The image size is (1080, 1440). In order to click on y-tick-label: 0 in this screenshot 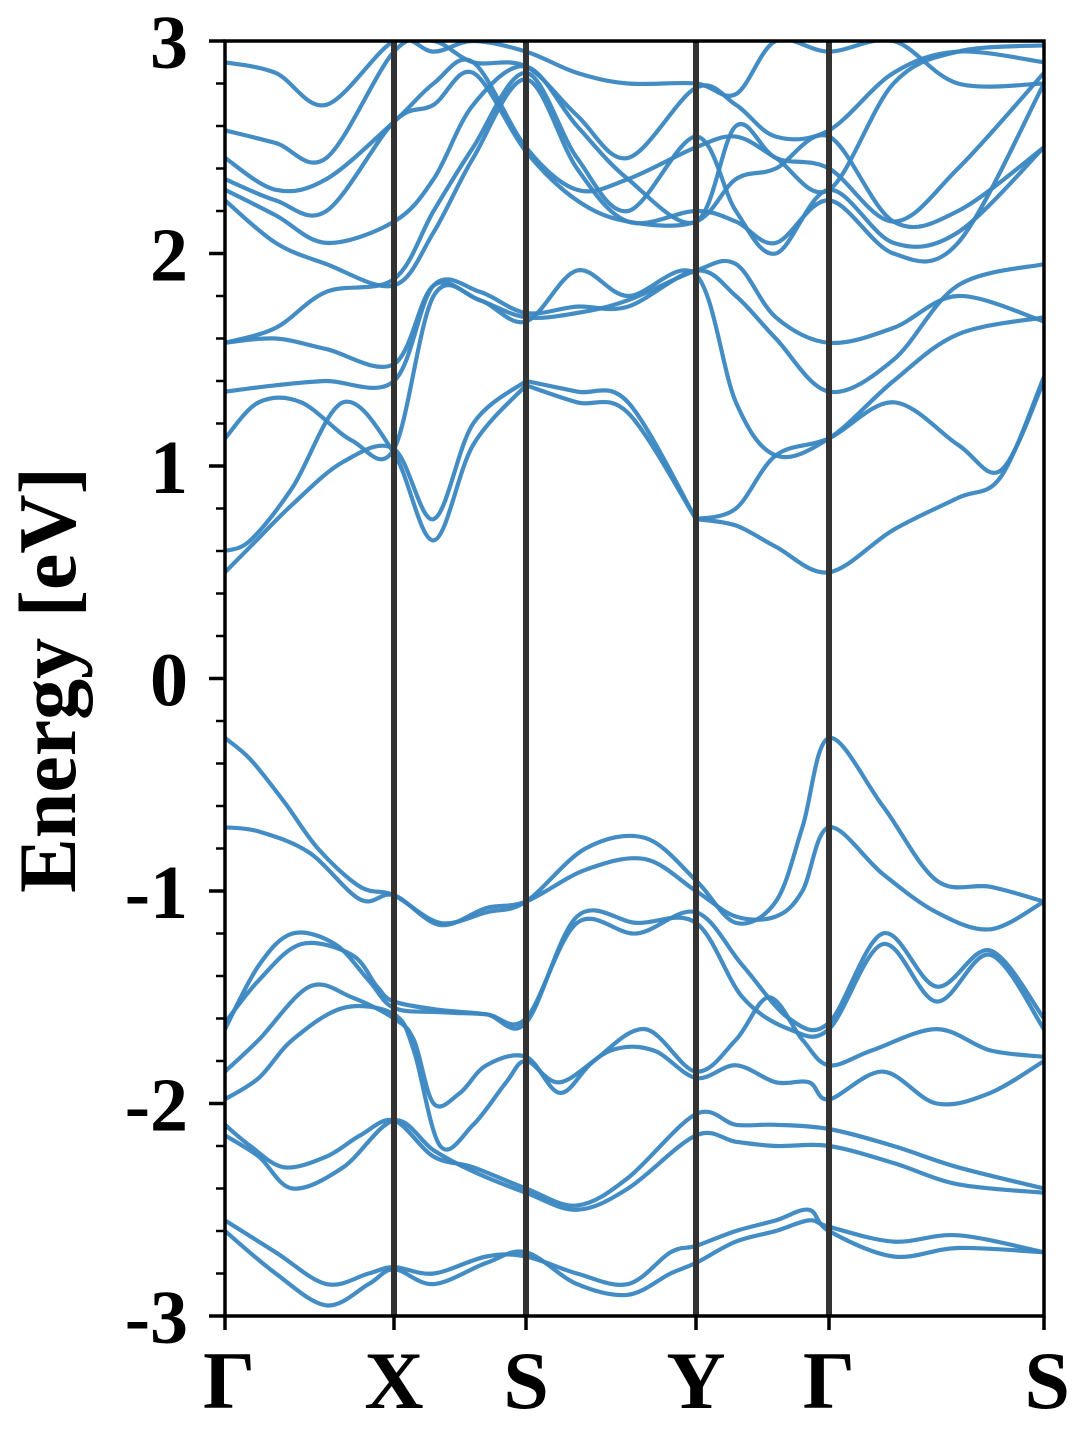, I will do `click(169, 681)`.